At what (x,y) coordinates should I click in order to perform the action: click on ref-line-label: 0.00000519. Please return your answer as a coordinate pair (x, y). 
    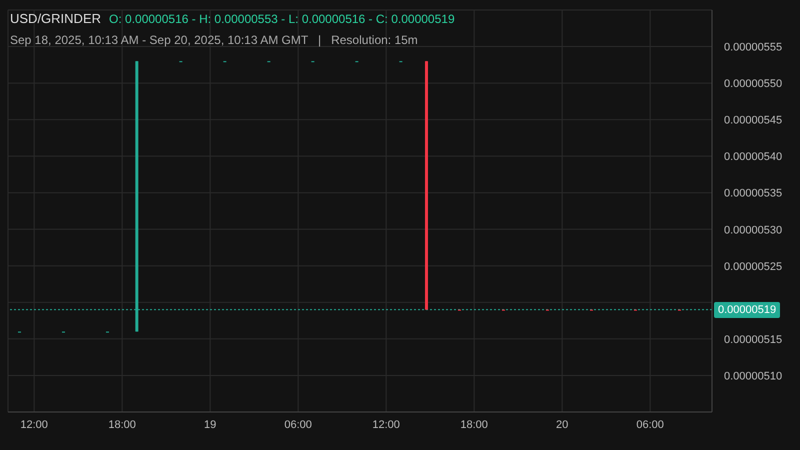
    Looking at the image, I should click on (747, 310).